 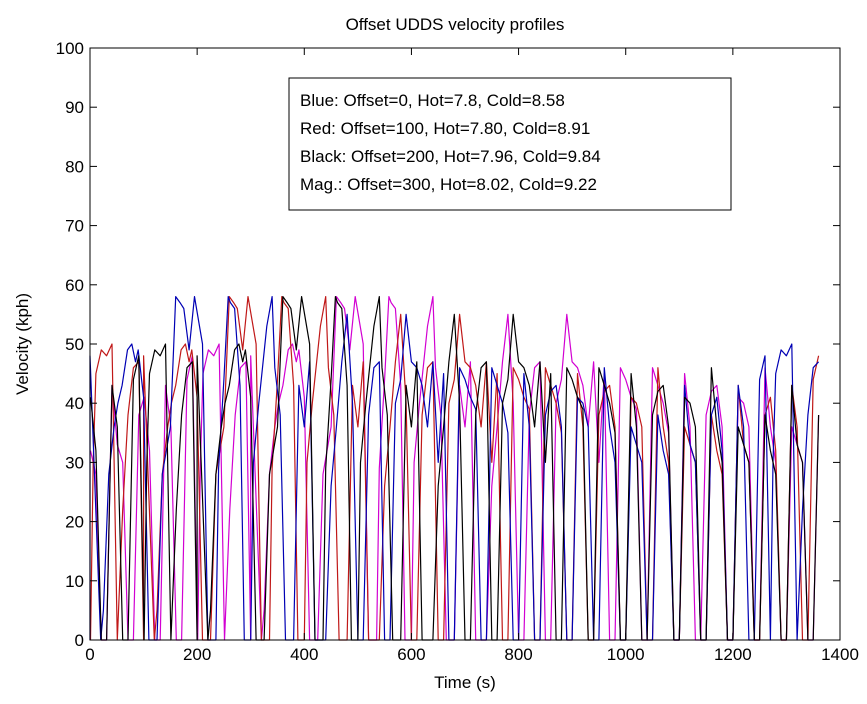 I want to click on x-axis-label: Time (s), so click(x=465, y=682).